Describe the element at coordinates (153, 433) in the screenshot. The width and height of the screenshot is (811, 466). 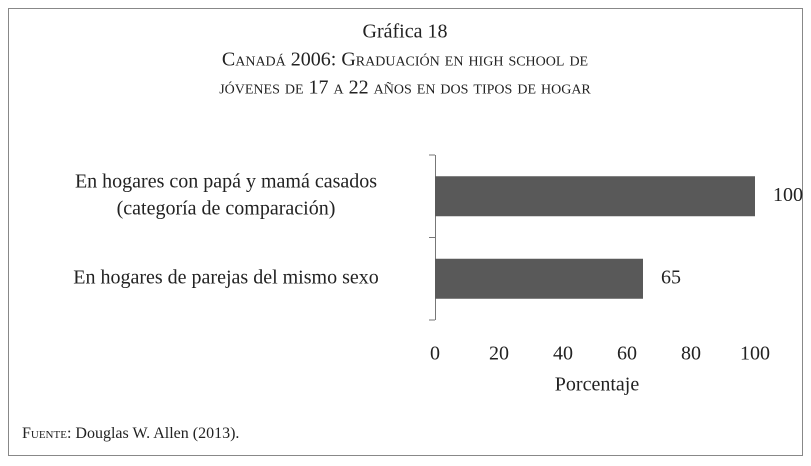
I see `source-text: : Douglas W. Allen (2013).` at that location.